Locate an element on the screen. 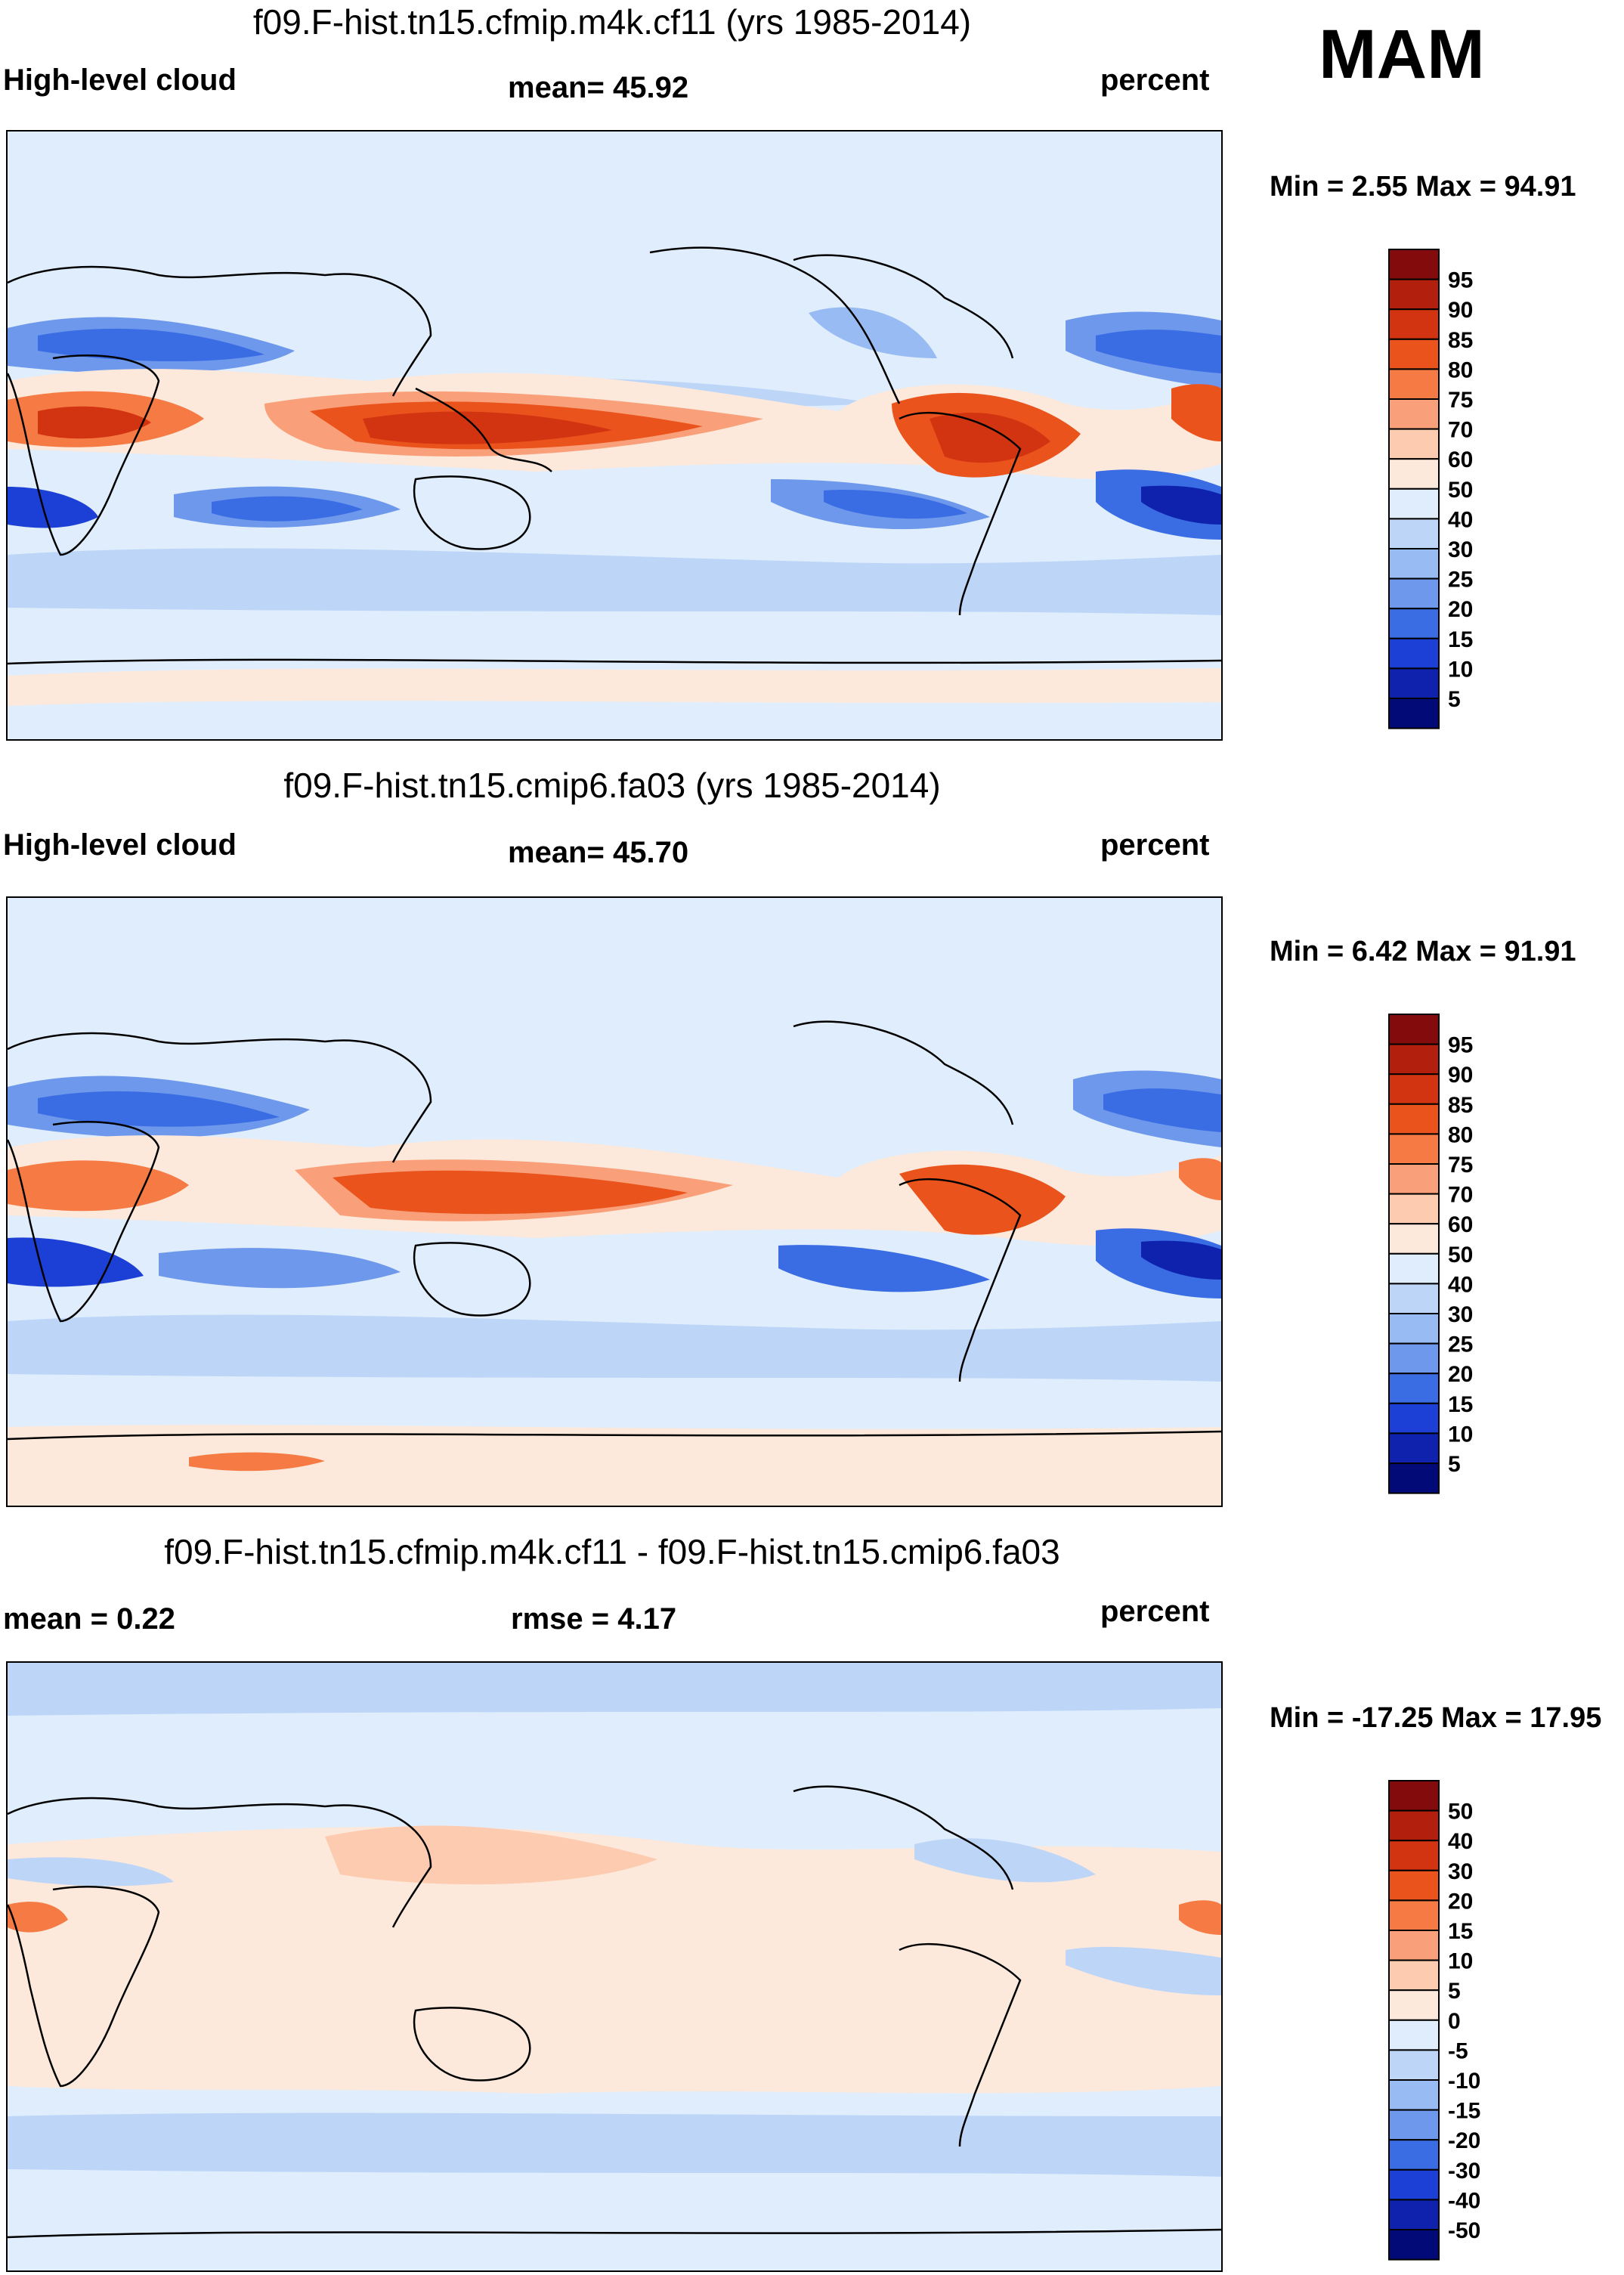 The height and width of the screenshot is (2275, 1624). colorbar-tick-label: -10 is located at coordinates (1464, 2081).